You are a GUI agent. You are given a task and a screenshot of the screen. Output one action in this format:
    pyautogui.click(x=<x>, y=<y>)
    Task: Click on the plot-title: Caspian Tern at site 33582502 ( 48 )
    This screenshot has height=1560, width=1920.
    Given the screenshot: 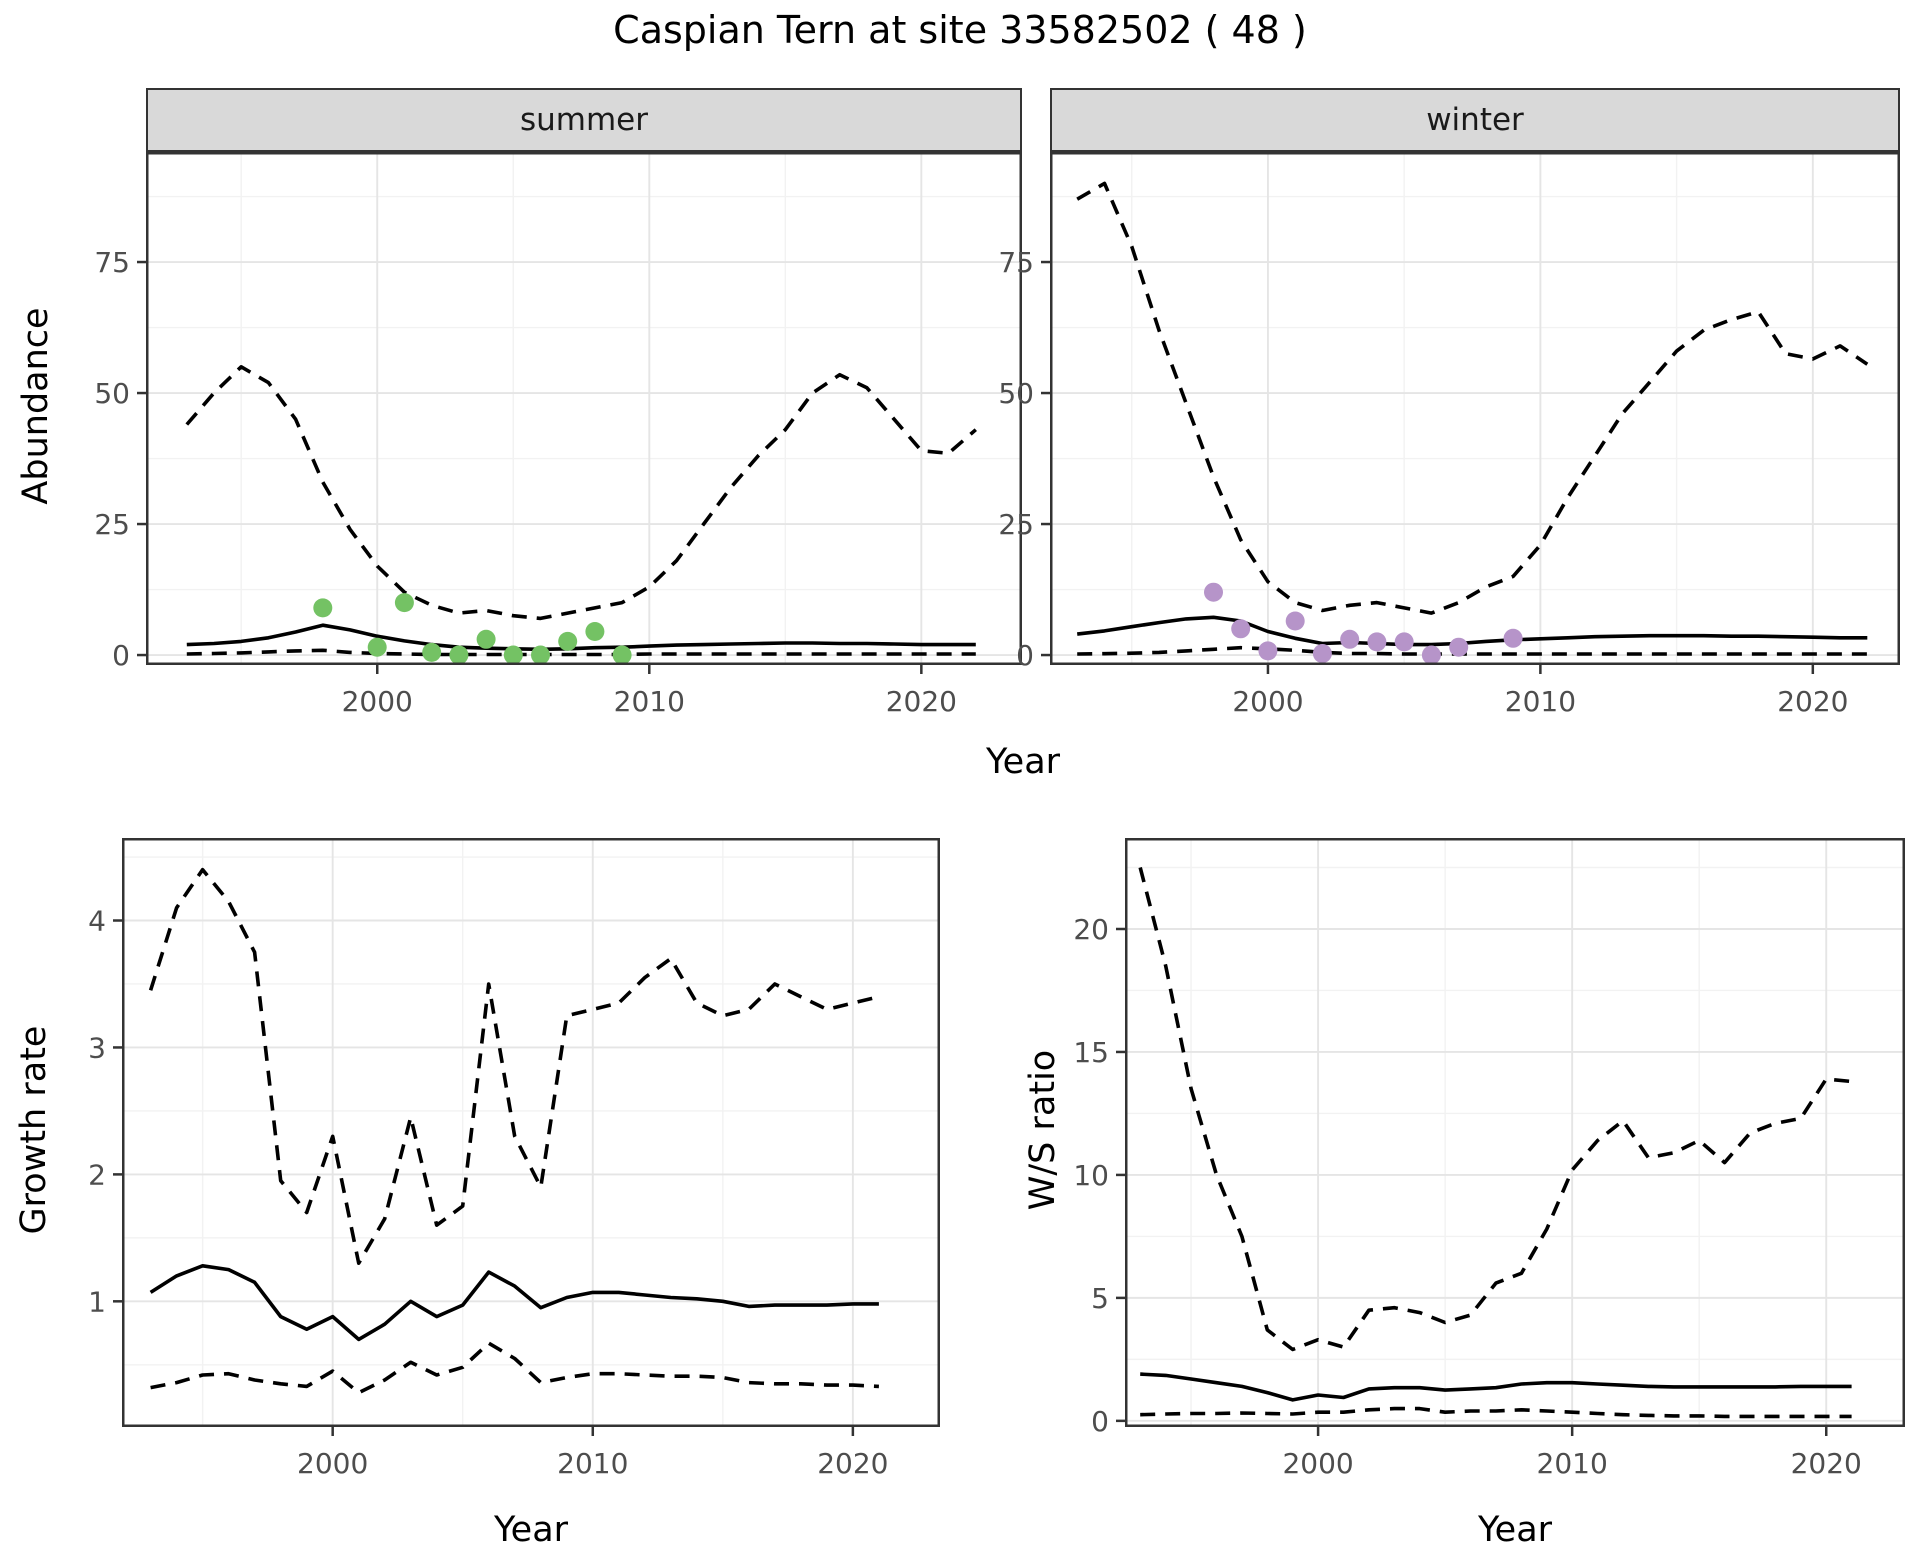 What is the action you would take?
    pyautogui.click(x=960, y=30)
    